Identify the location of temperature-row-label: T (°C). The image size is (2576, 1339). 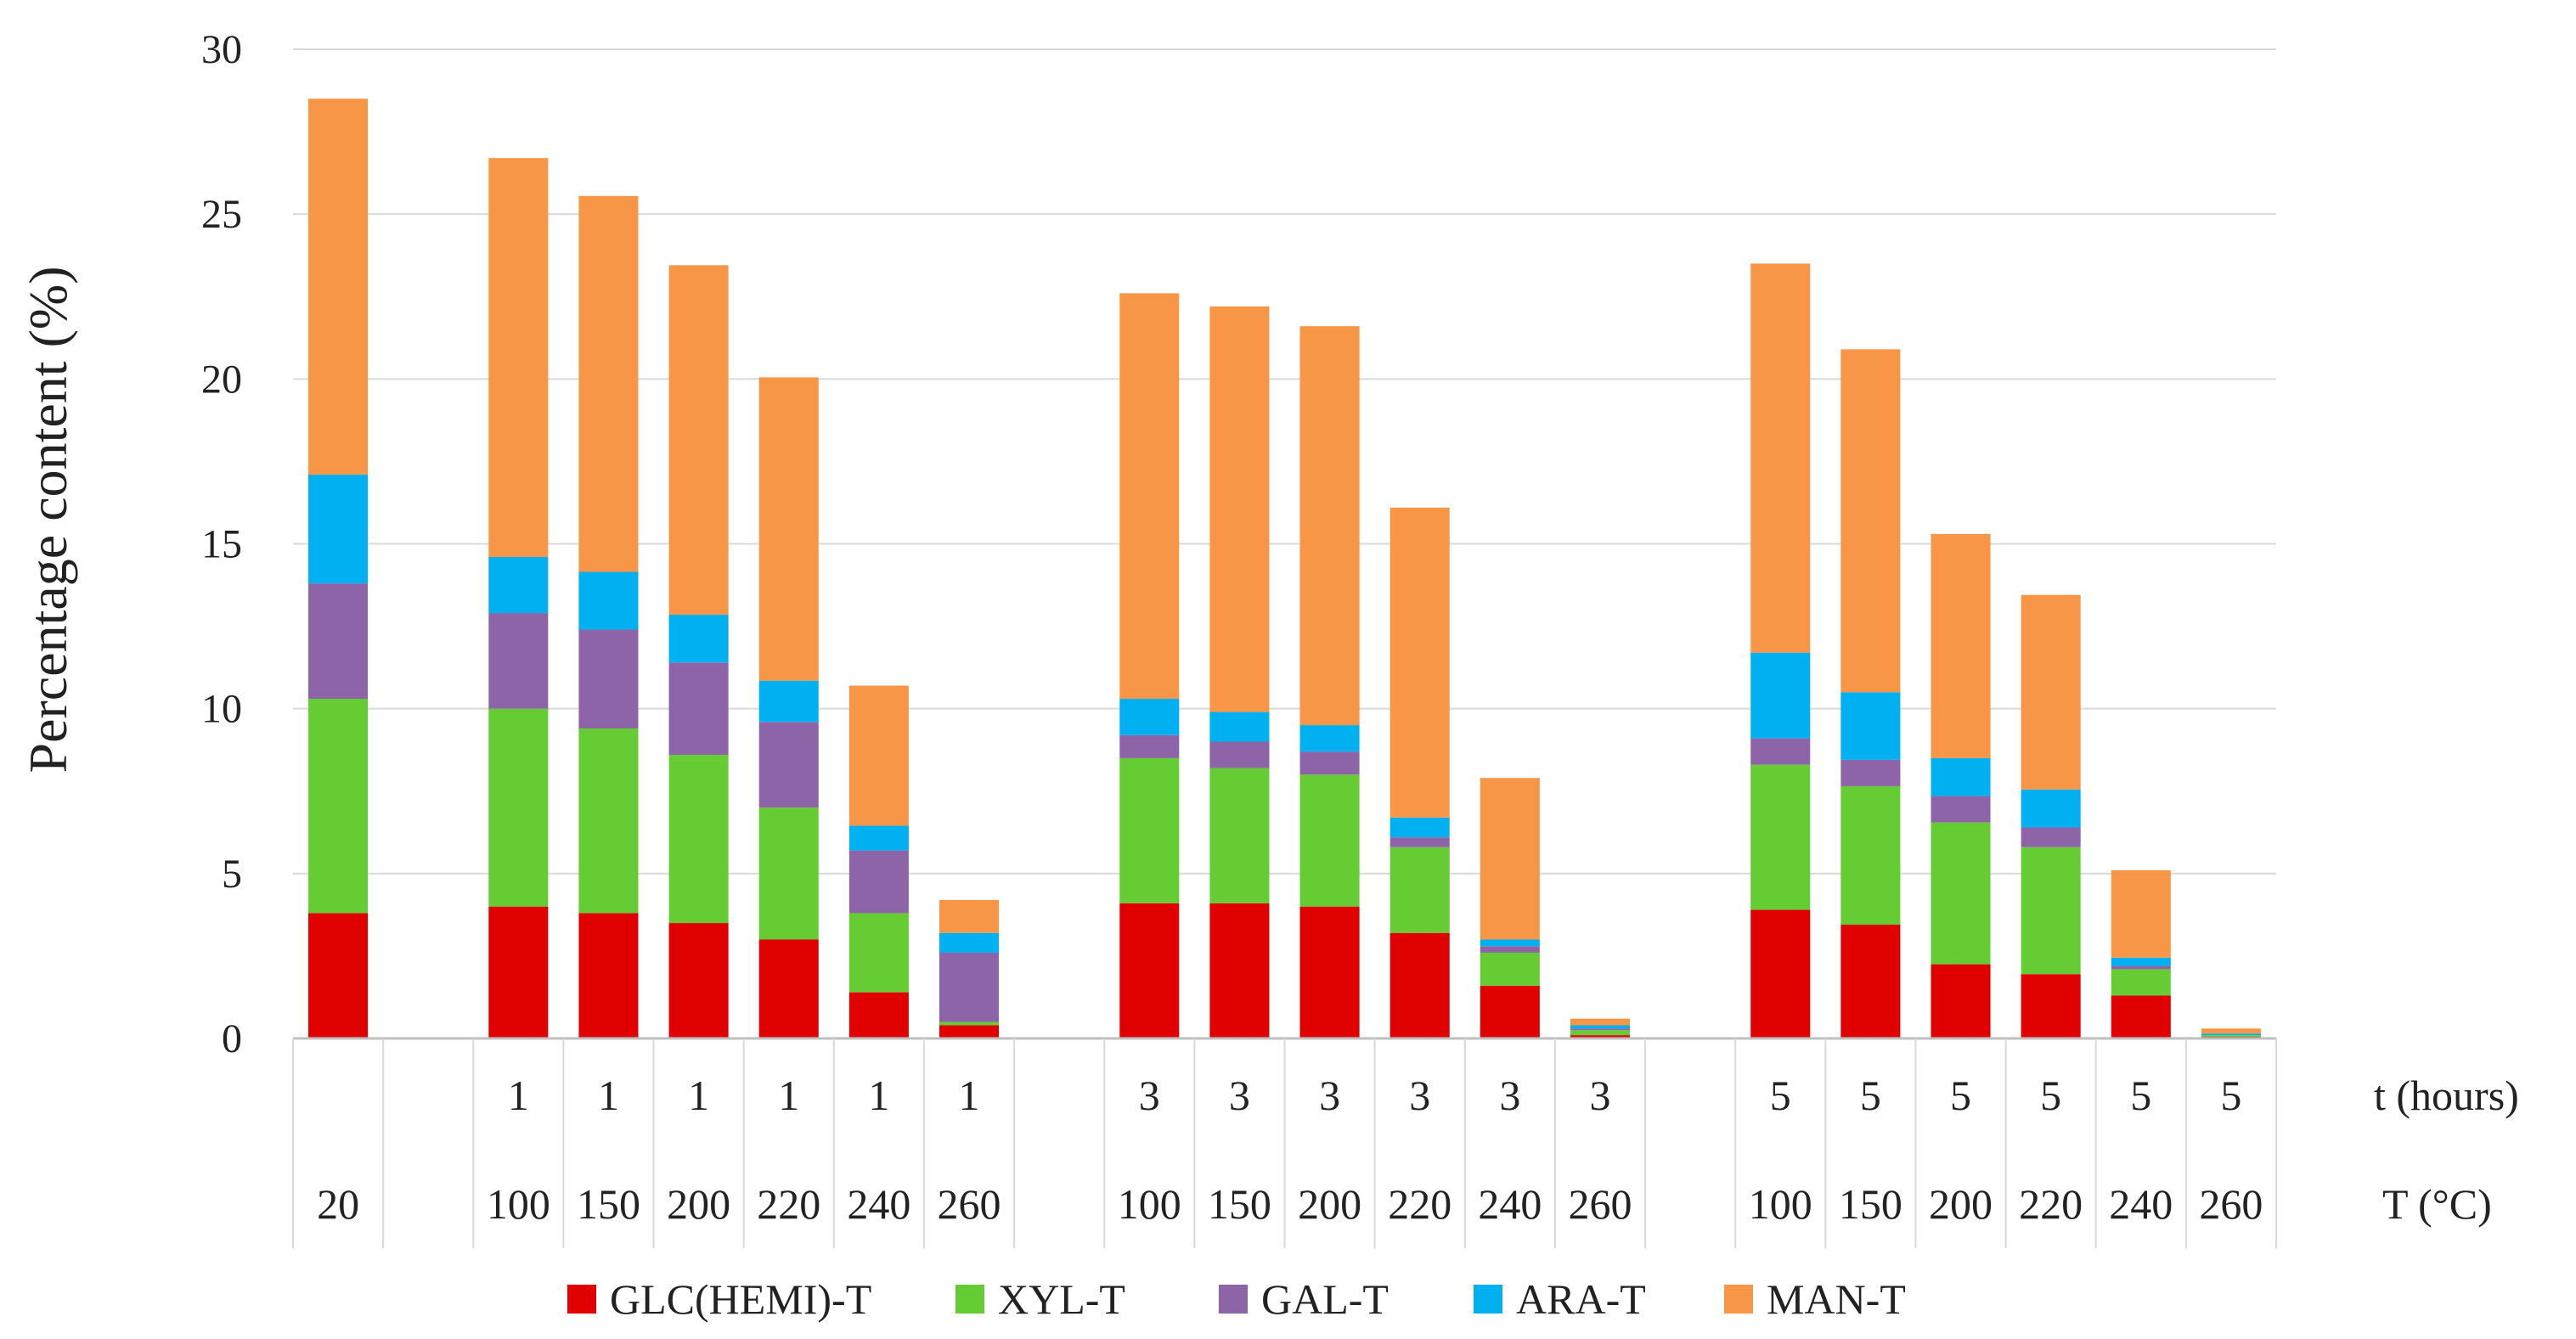
(2437, 1204).